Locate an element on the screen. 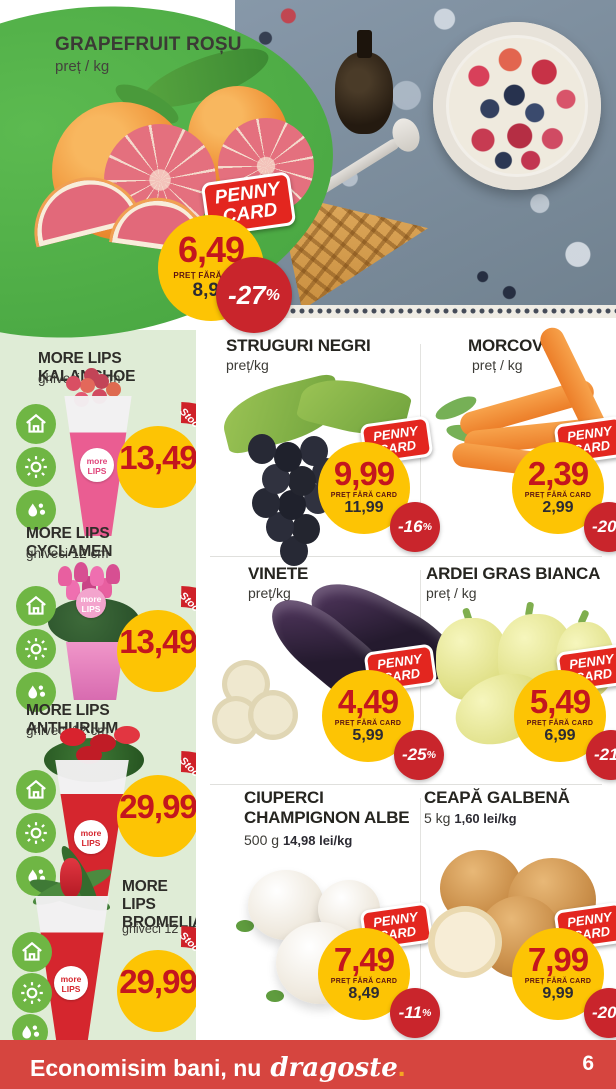  pack-size: 5 kg is located at coordinates (437, 818).